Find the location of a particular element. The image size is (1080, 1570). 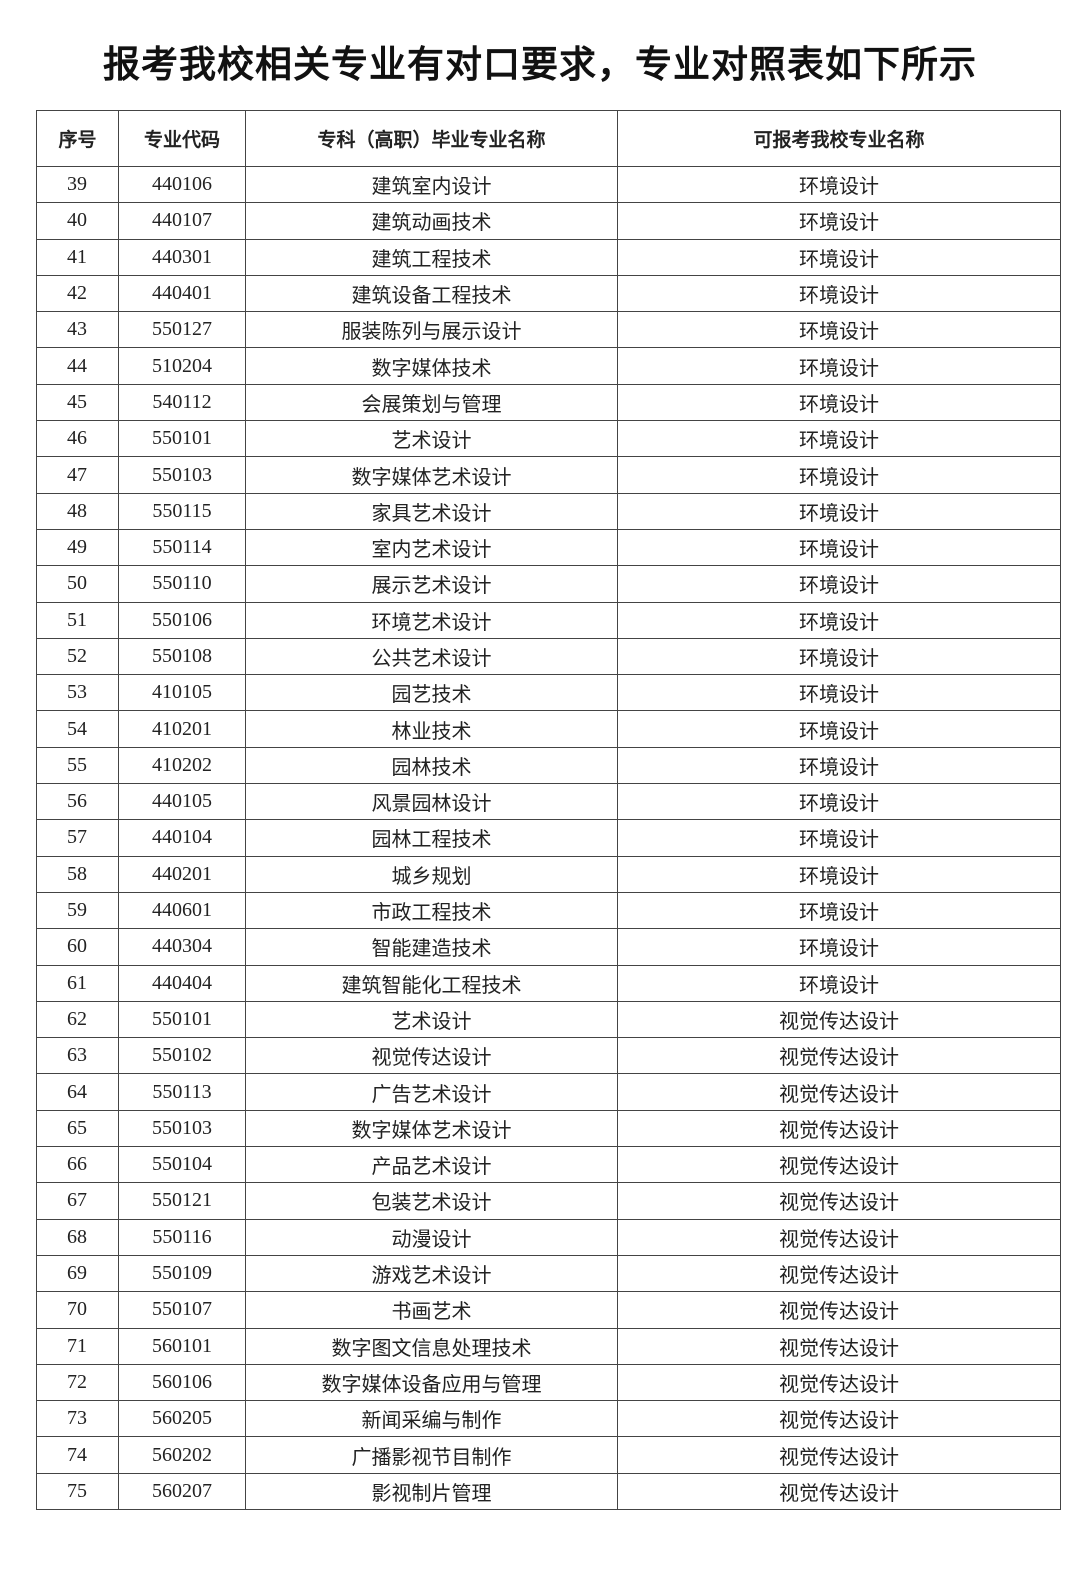

cell-code: 550114 is located at coordinates (182, 547).